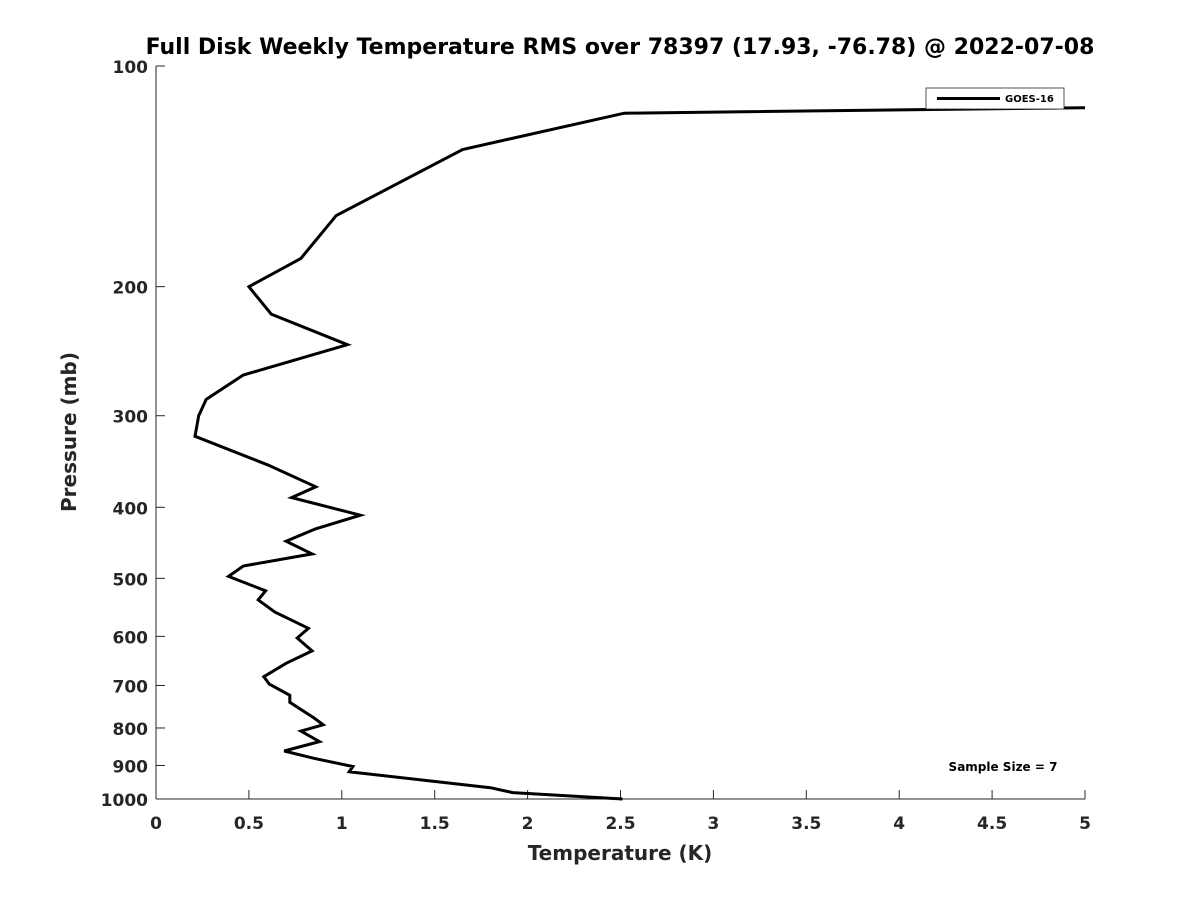  What do you see at coordinates (131, 638) in the screenshot?
I see `y-tick-label: 600` at bounding box center [131, 638].